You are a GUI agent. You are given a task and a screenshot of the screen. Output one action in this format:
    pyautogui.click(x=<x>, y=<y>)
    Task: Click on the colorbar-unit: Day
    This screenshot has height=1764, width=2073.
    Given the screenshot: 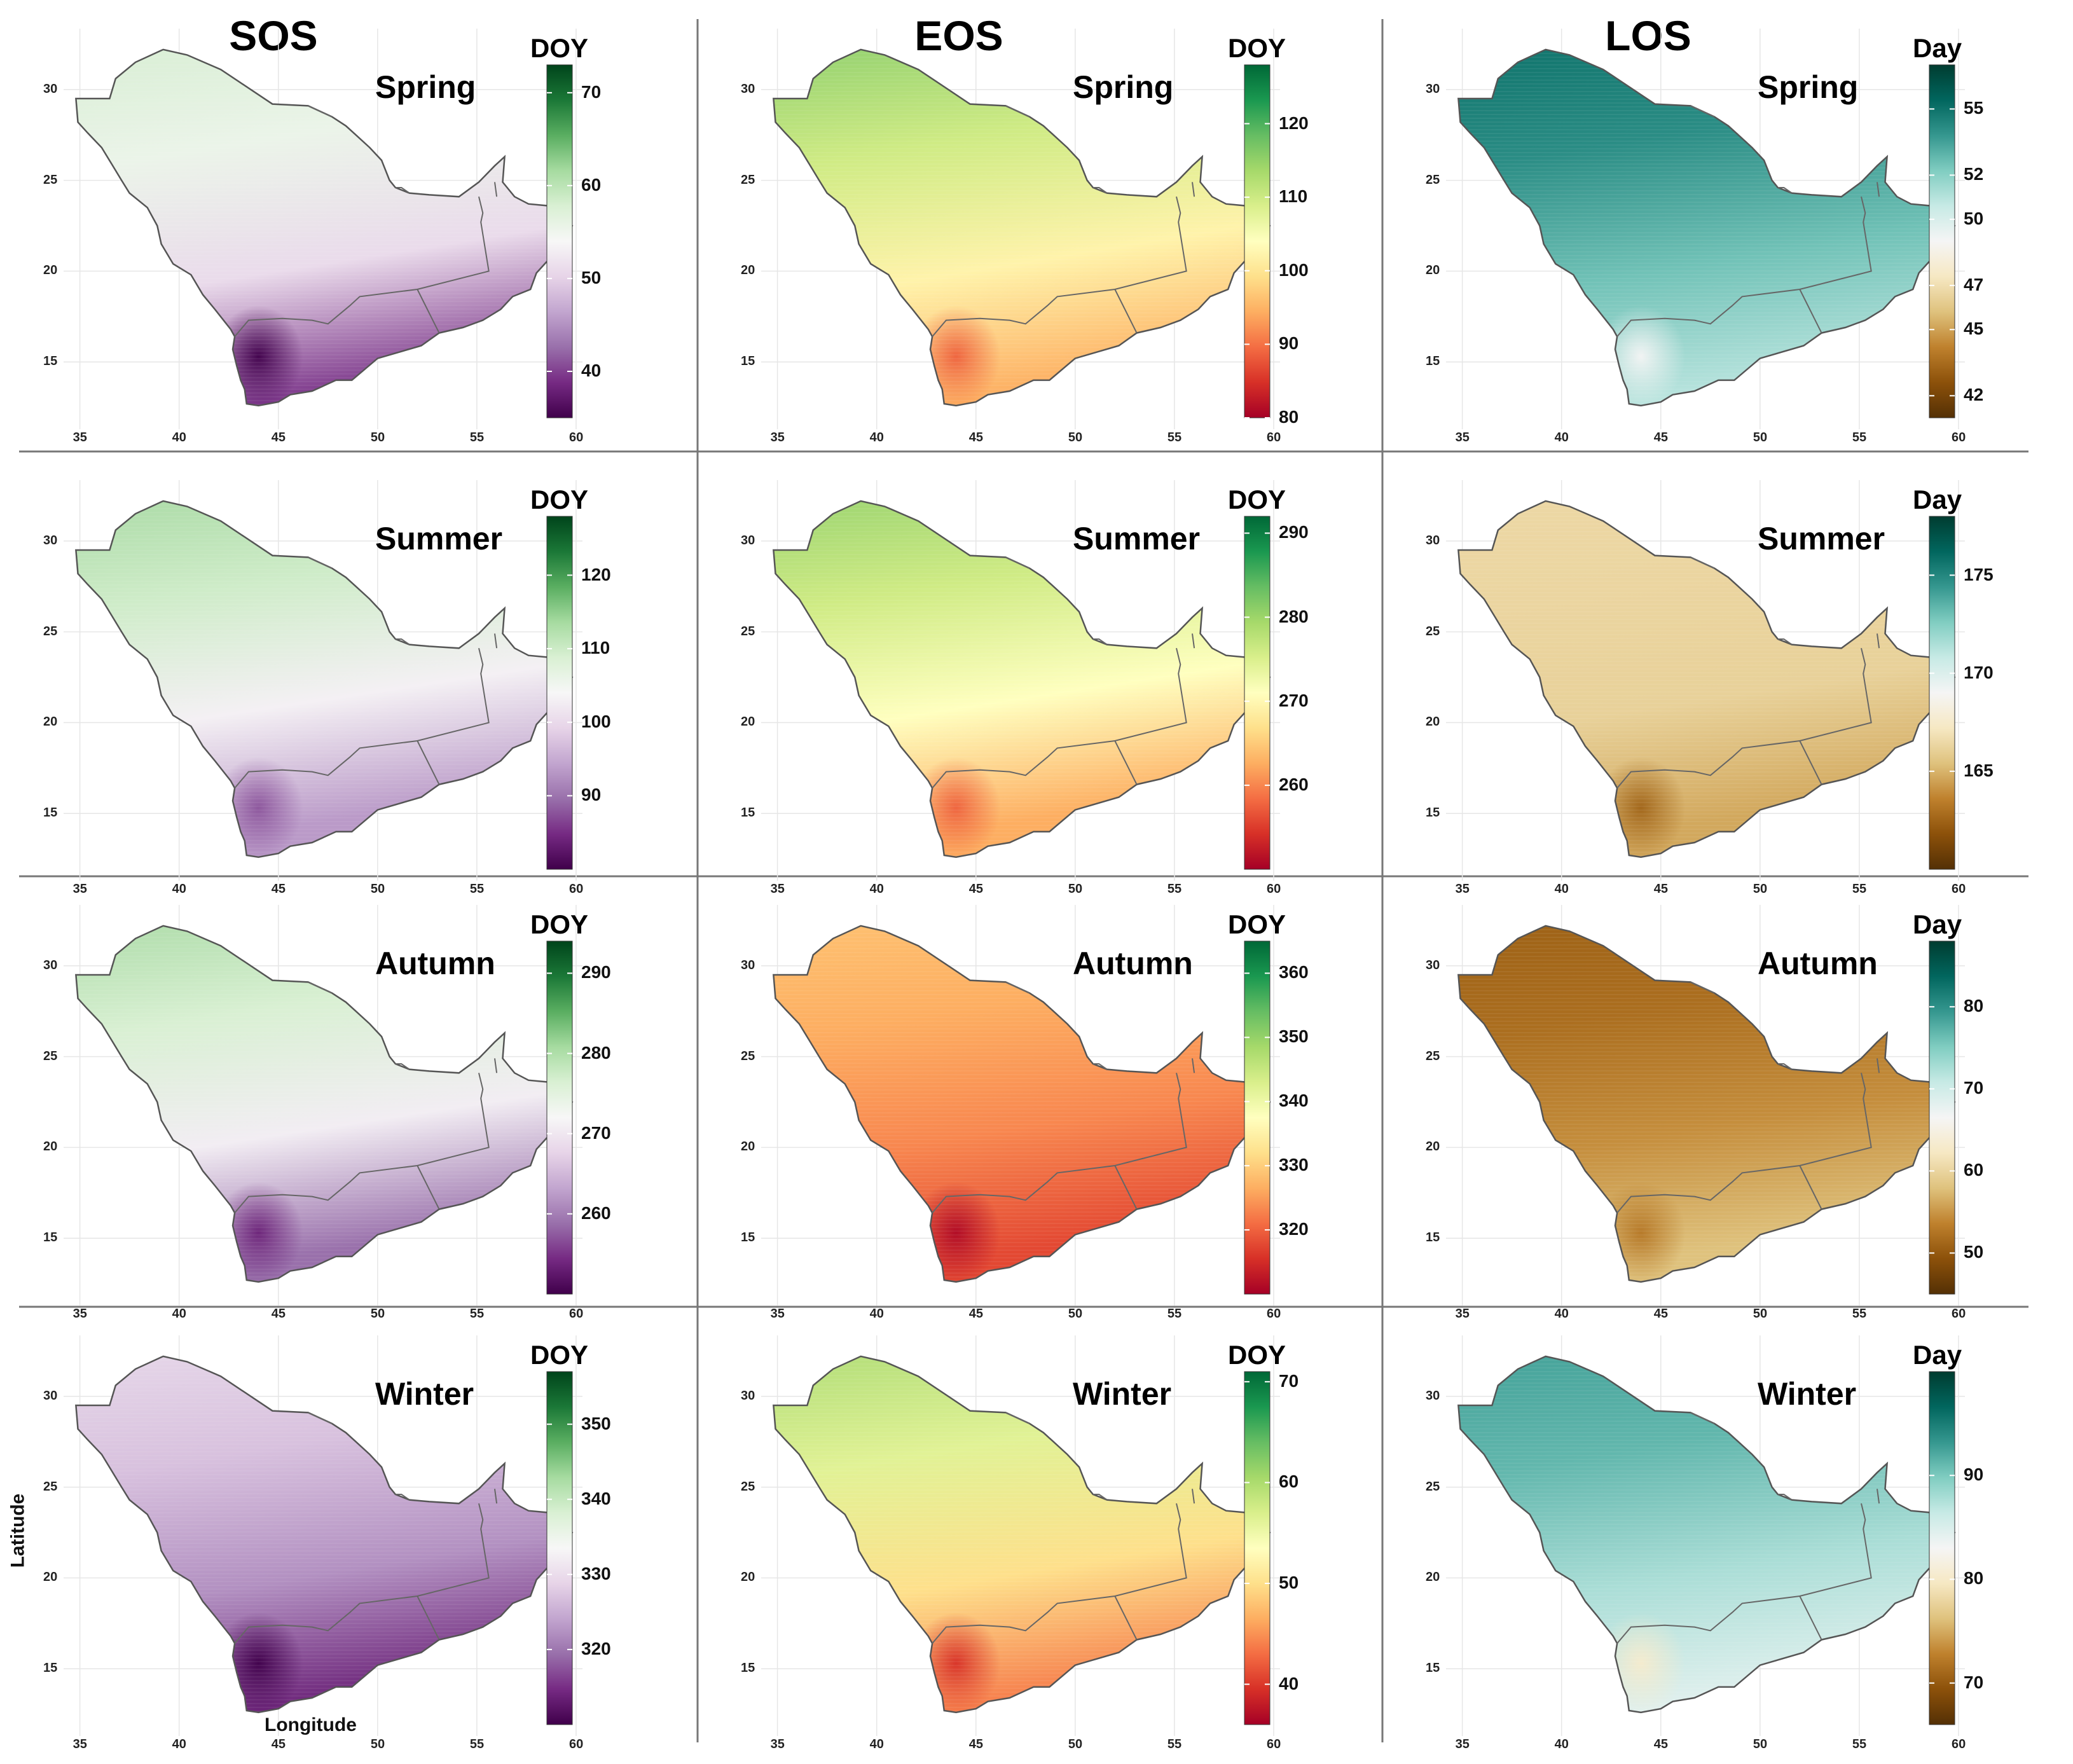 What is the action you would take?
    pyautogui.click(x=1938, y=1355)
    